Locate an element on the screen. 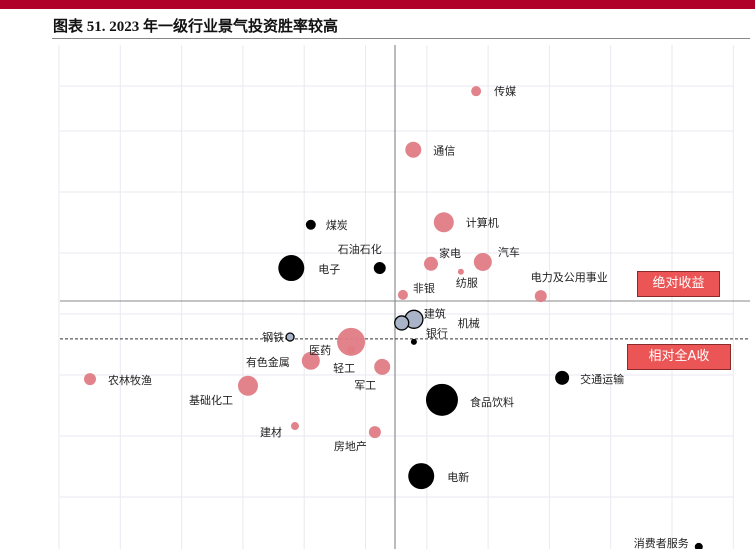  point-label: 电新 is located at coordinates (458, 477).